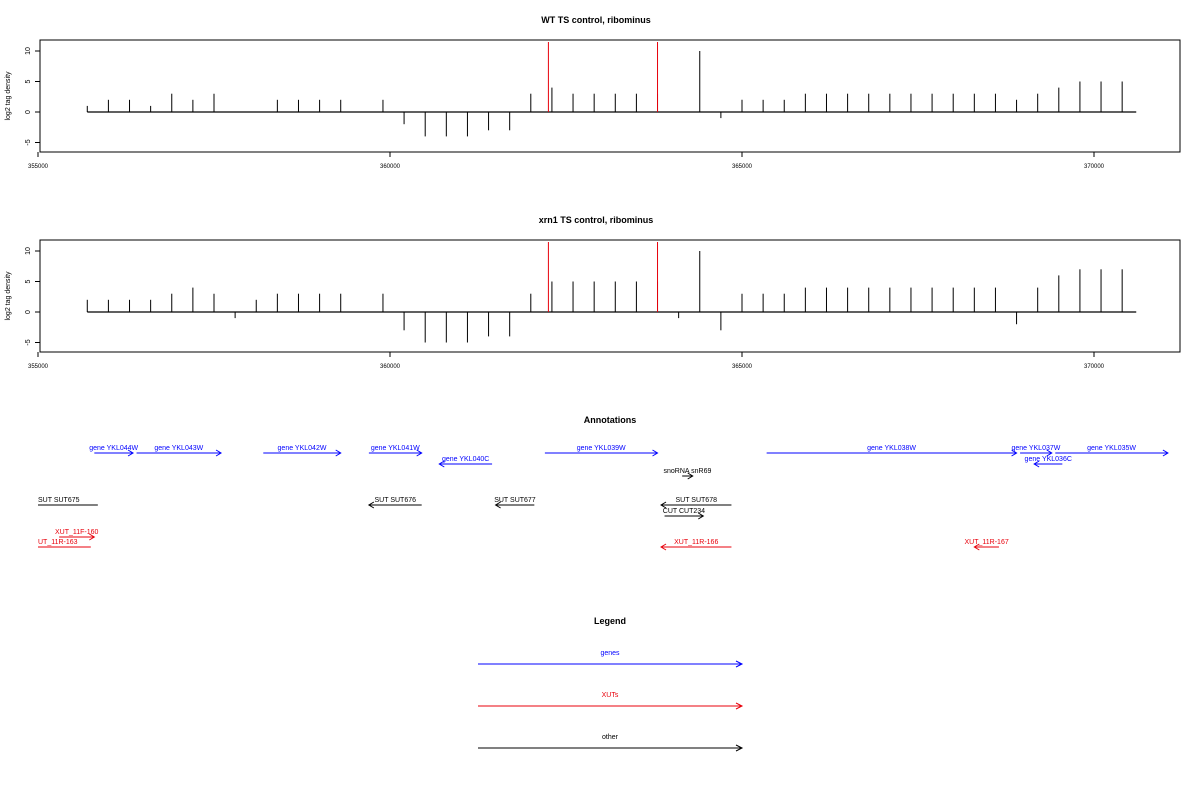 The width and height of the screenshot is (1200, 800). Describe the element at coordinates (891, 448) in the screenshot. I see `feature-label: gene YKL038W` at that location.